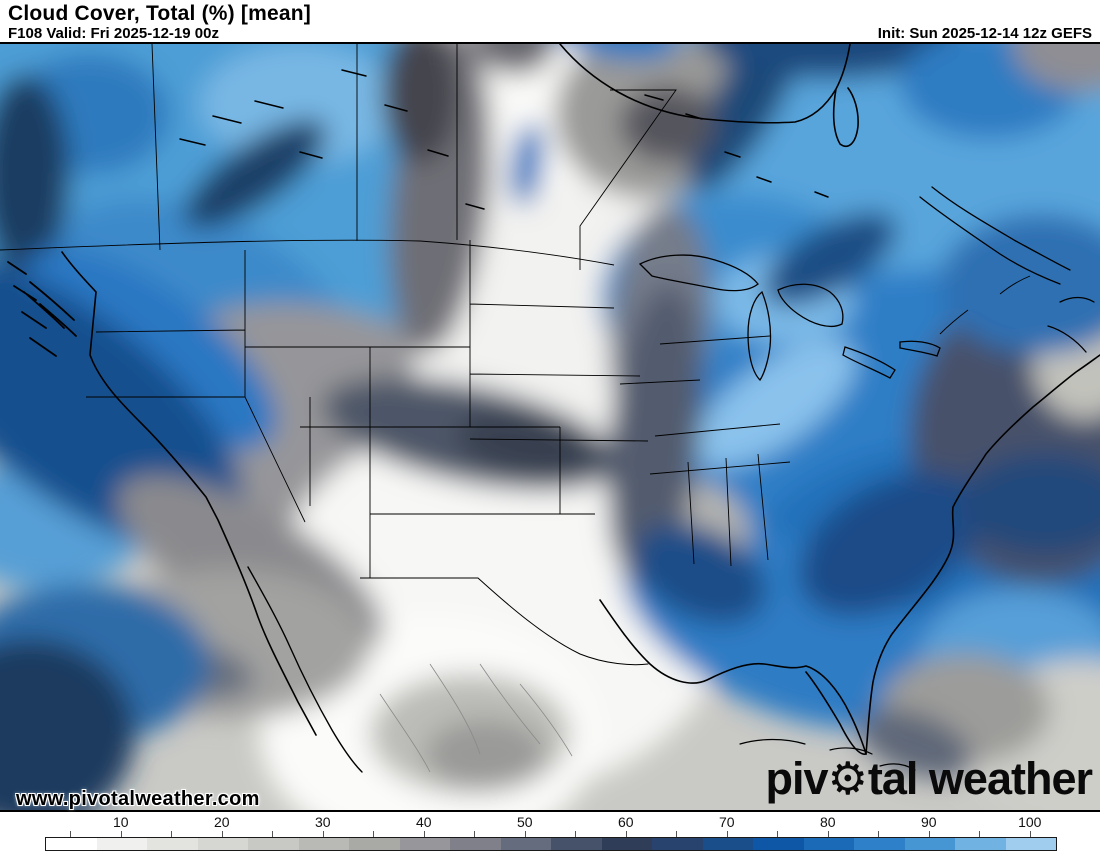 The width and height of the screenshot is (1100, 851). What do you see at coordinates (138, 799) in the screenshot?
I see `watermark-url: www.pivotalweather.com` at bounding box center [138, 799].